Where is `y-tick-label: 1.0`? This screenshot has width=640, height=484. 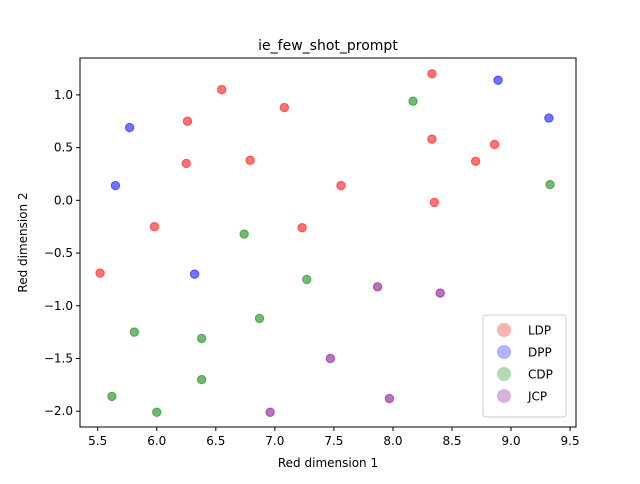
y-tick-label: 1.0 is located at coordinates (63, 95).